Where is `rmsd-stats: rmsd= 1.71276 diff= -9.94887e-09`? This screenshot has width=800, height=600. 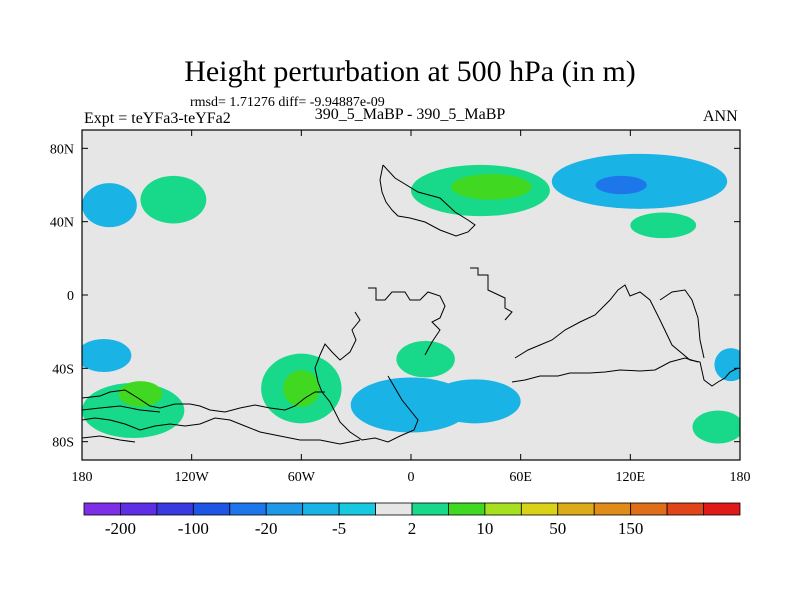
rmsd-stats: rmsd= 1.71276 diff= -9.94887e-09 is located at coordinates (287, 102).